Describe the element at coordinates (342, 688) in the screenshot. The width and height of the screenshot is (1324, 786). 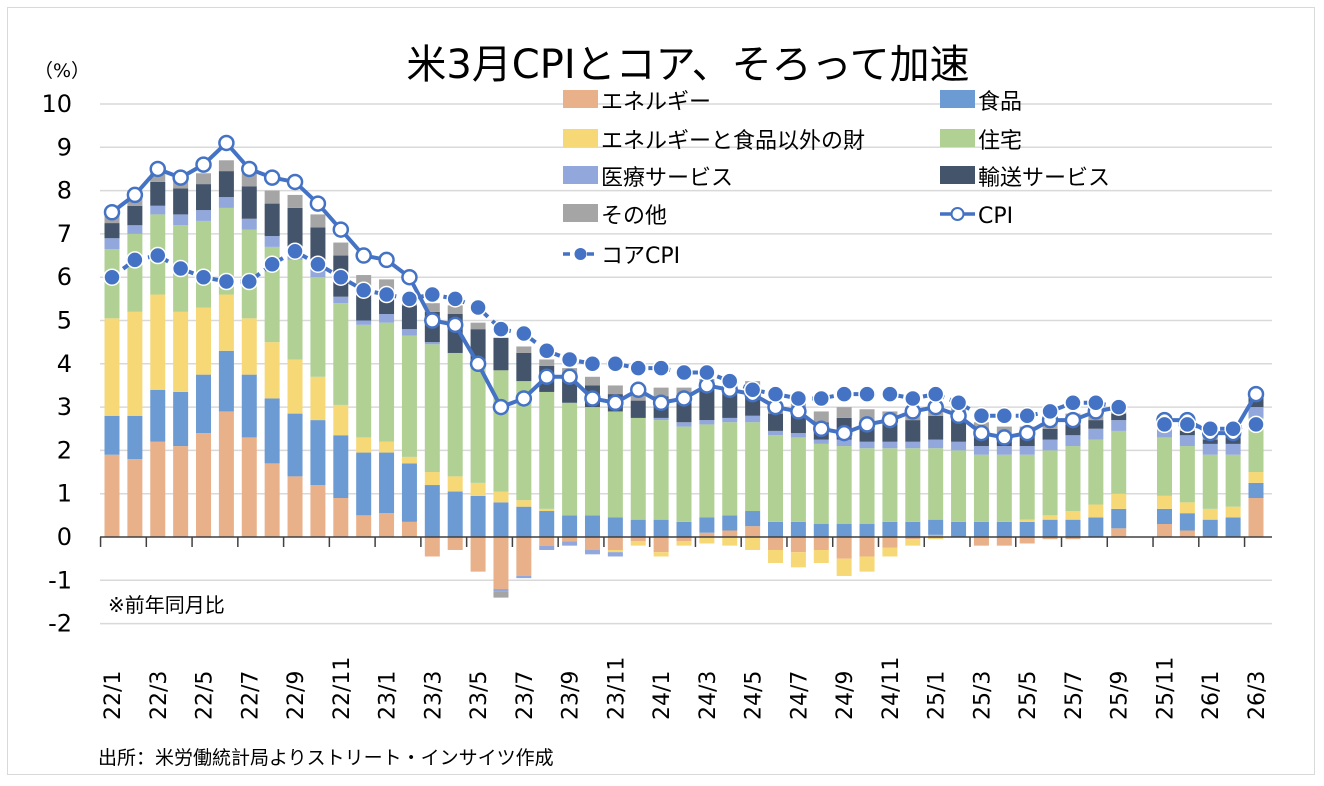
I see `x-tick-label: 22/11` at that location.